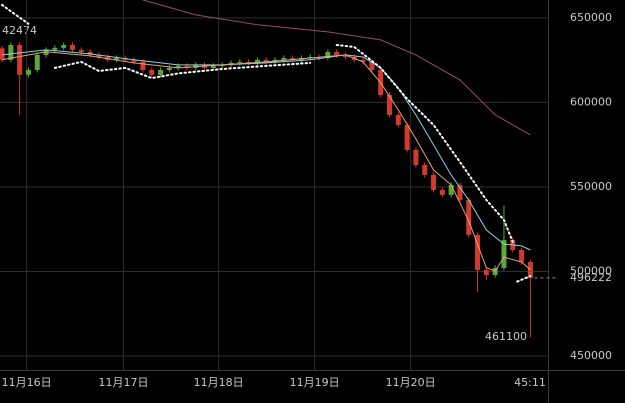 This screenshot has width=625, height=403. What do you see at coordinates (591, 186) in the screenshot?
I see `y-tick-label: 550000` at bounding box center [591, 186].